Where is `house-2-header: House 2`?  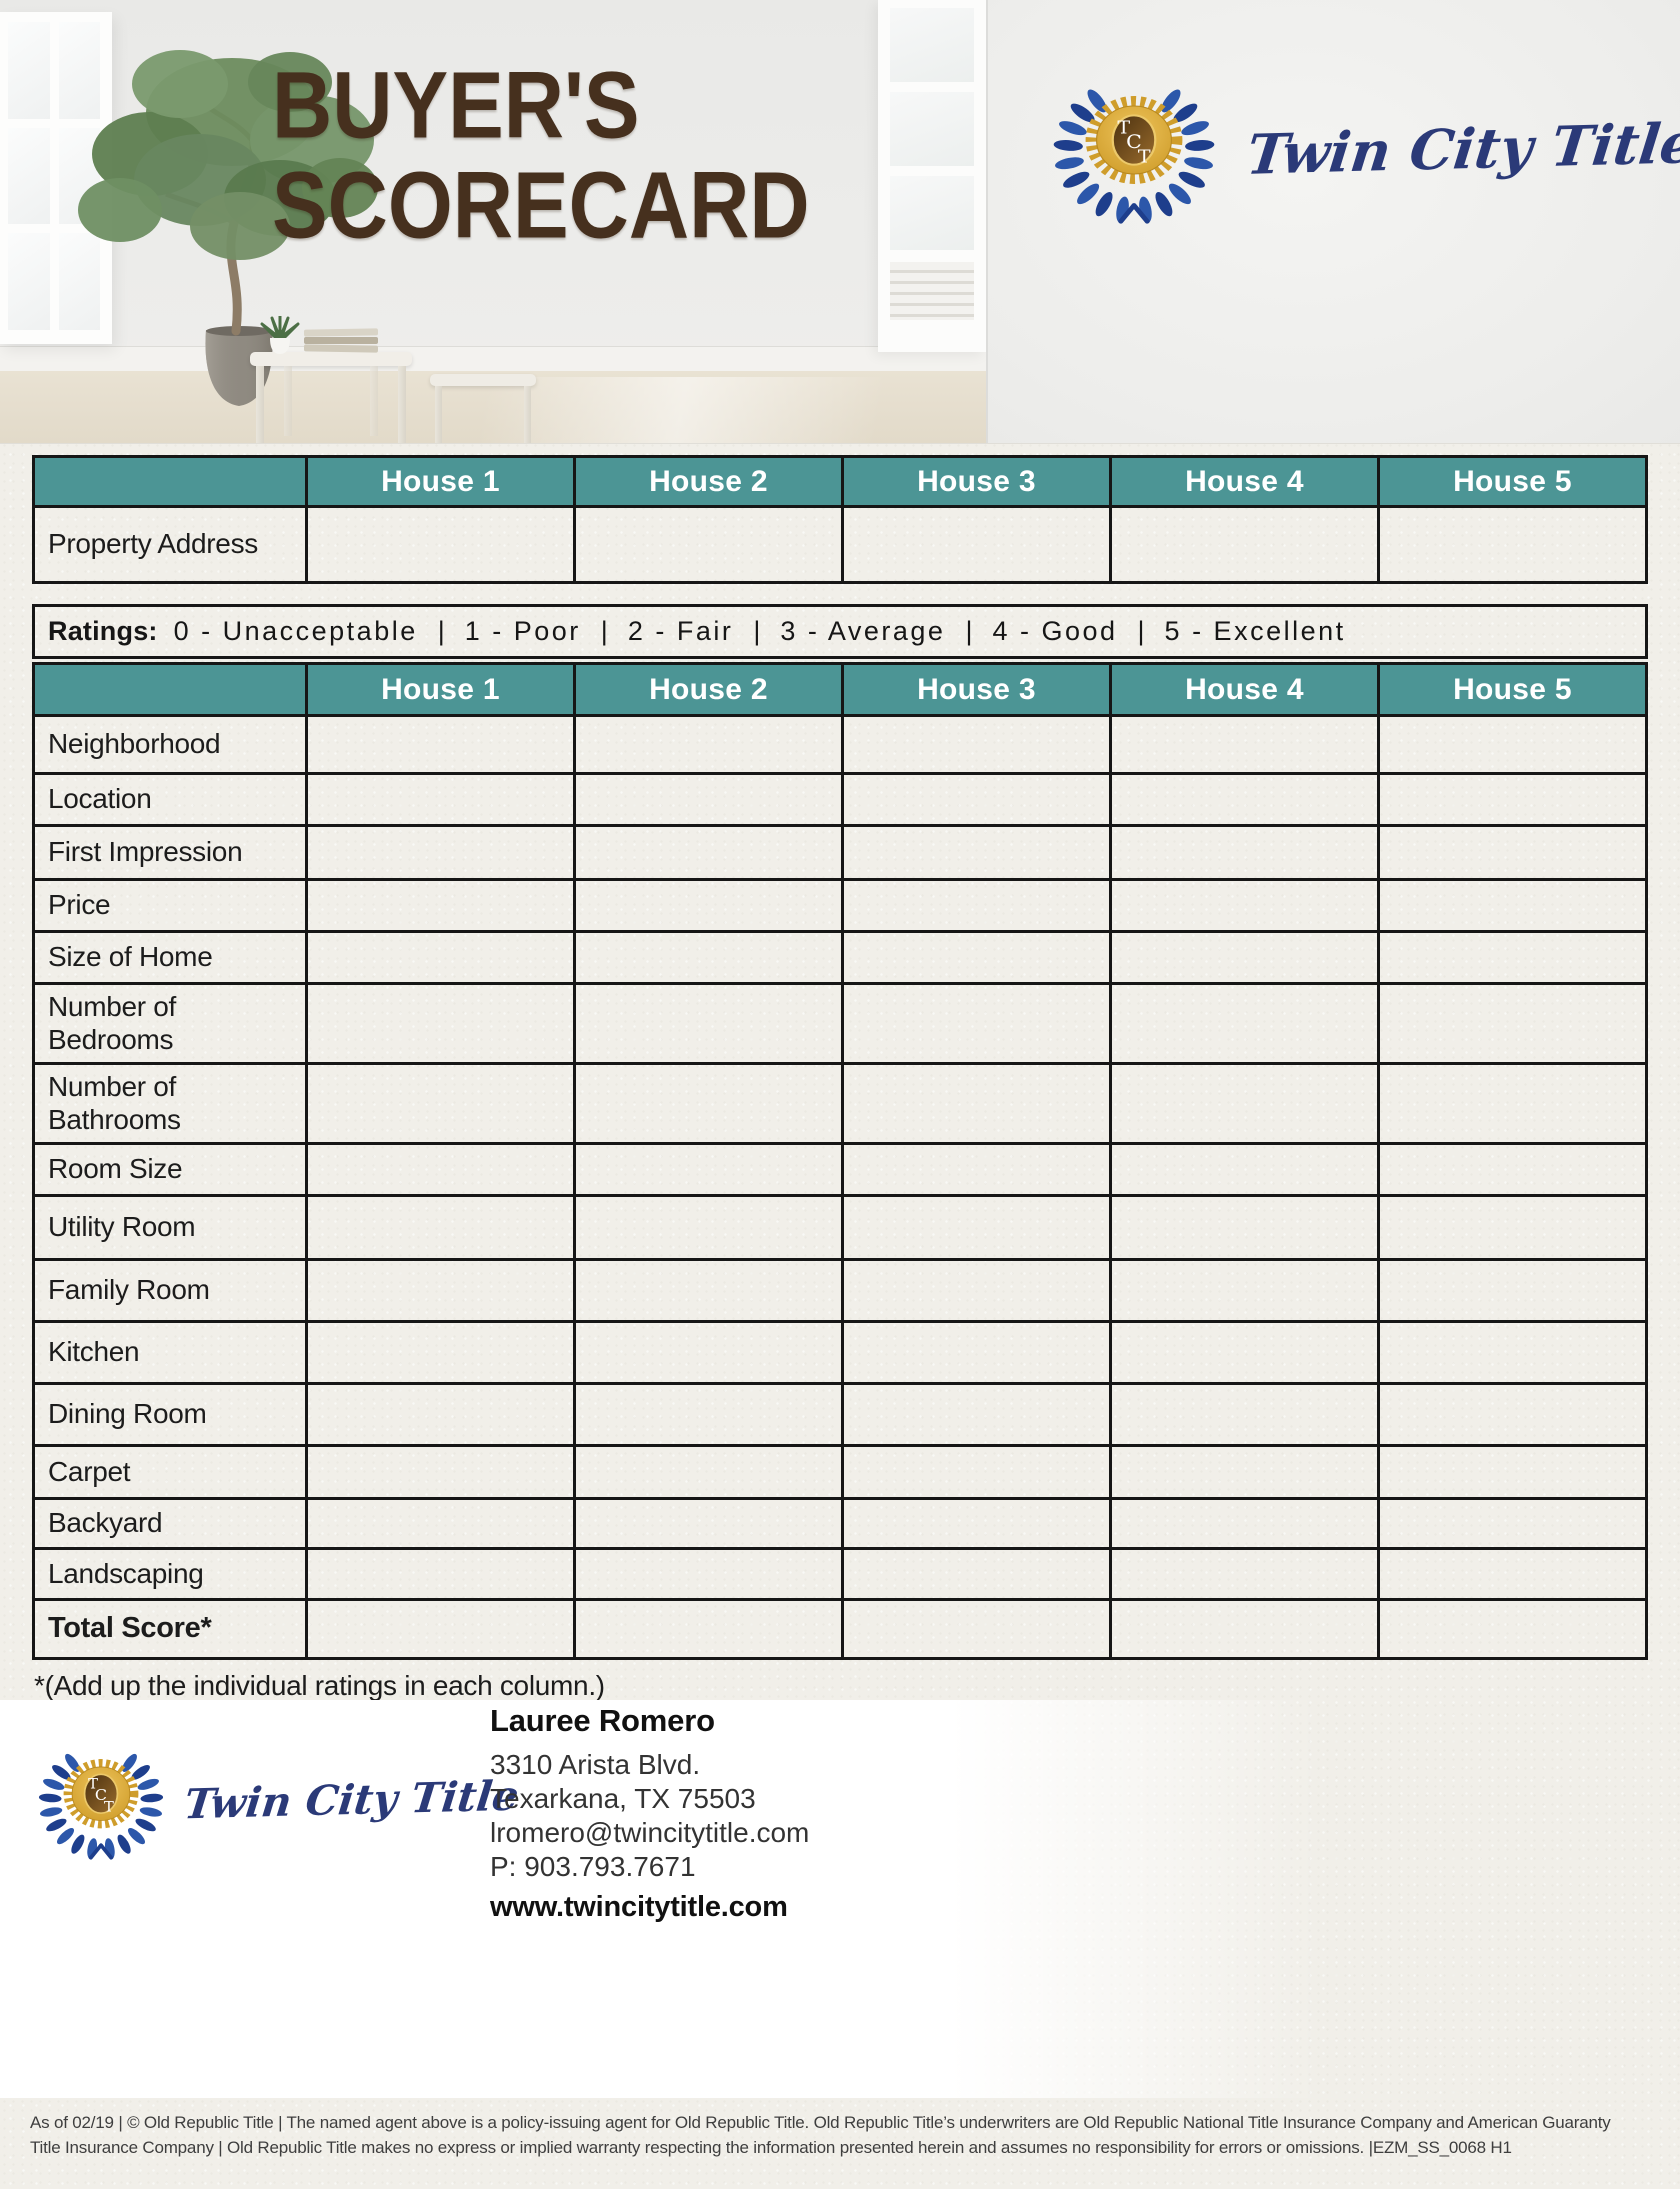 house-2-header: House 2 is located at coordinates (707, 481).